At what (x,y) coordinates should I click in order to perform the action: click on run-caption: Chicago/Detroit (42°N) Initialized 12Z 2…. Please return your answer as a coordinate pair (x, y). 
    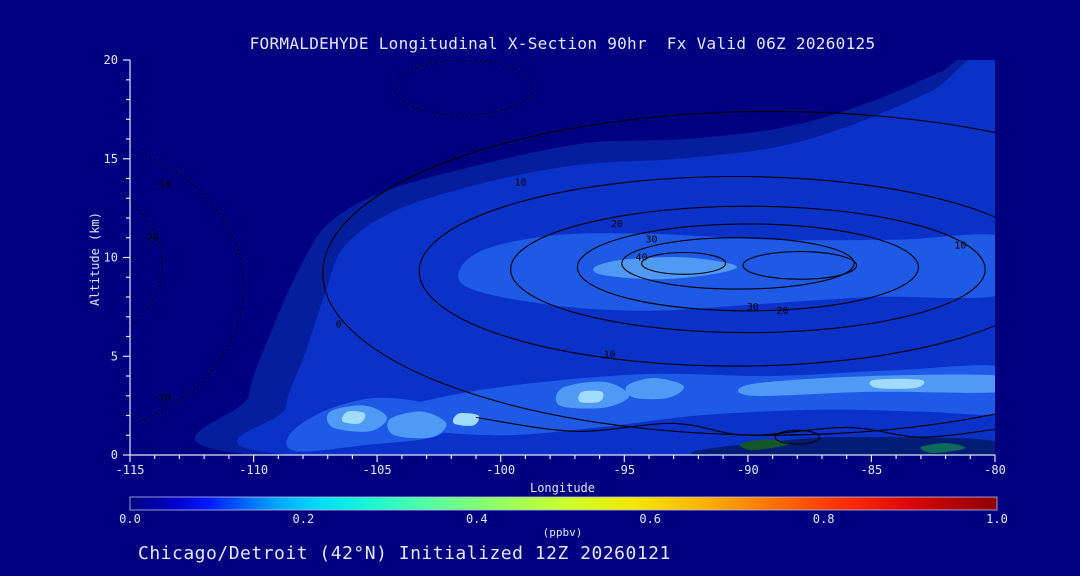
    Looking at the image, I should click on (404, 553).